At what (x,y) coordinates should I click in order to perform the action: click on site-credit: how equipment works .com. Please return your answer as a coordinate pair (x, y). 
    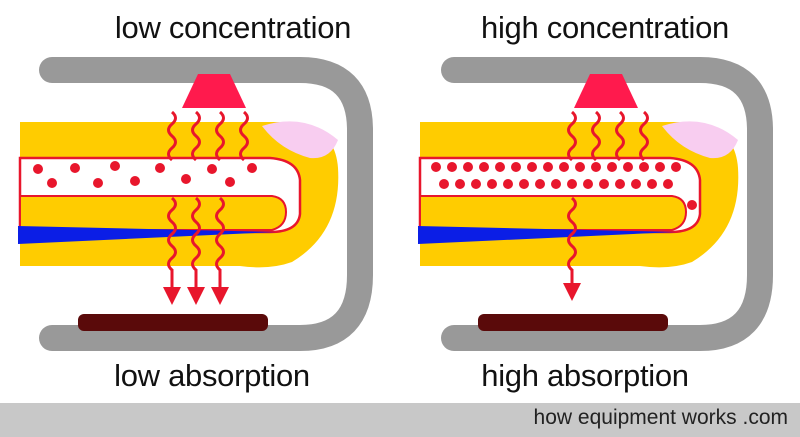
    Looking at the image, I should click on (660, 417).